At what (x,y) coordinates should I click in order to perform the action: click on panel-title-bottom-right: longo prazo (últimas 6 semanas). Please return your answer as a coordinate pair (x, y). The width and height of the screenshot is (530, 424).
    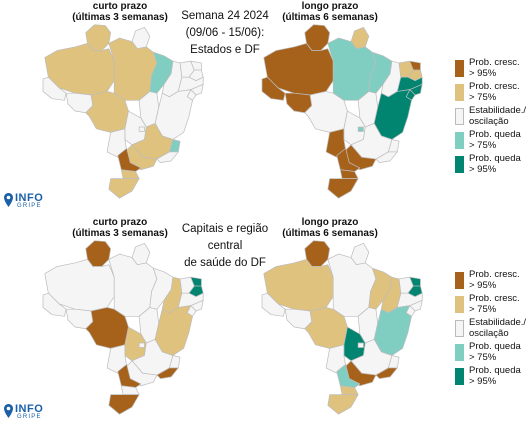
    Looking at the image, I should click on (330, 228).